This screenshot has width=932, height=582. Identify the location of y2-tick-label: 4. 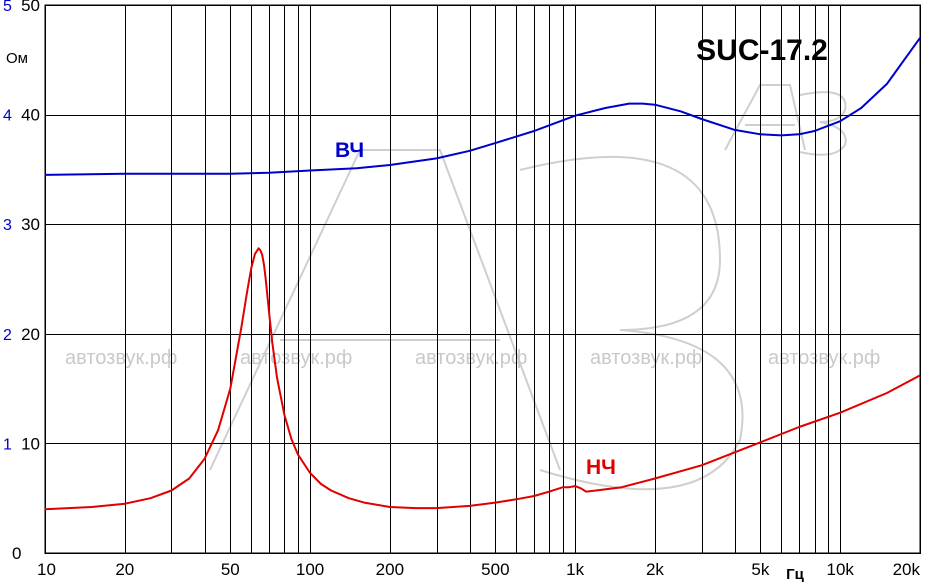
(7, 116).